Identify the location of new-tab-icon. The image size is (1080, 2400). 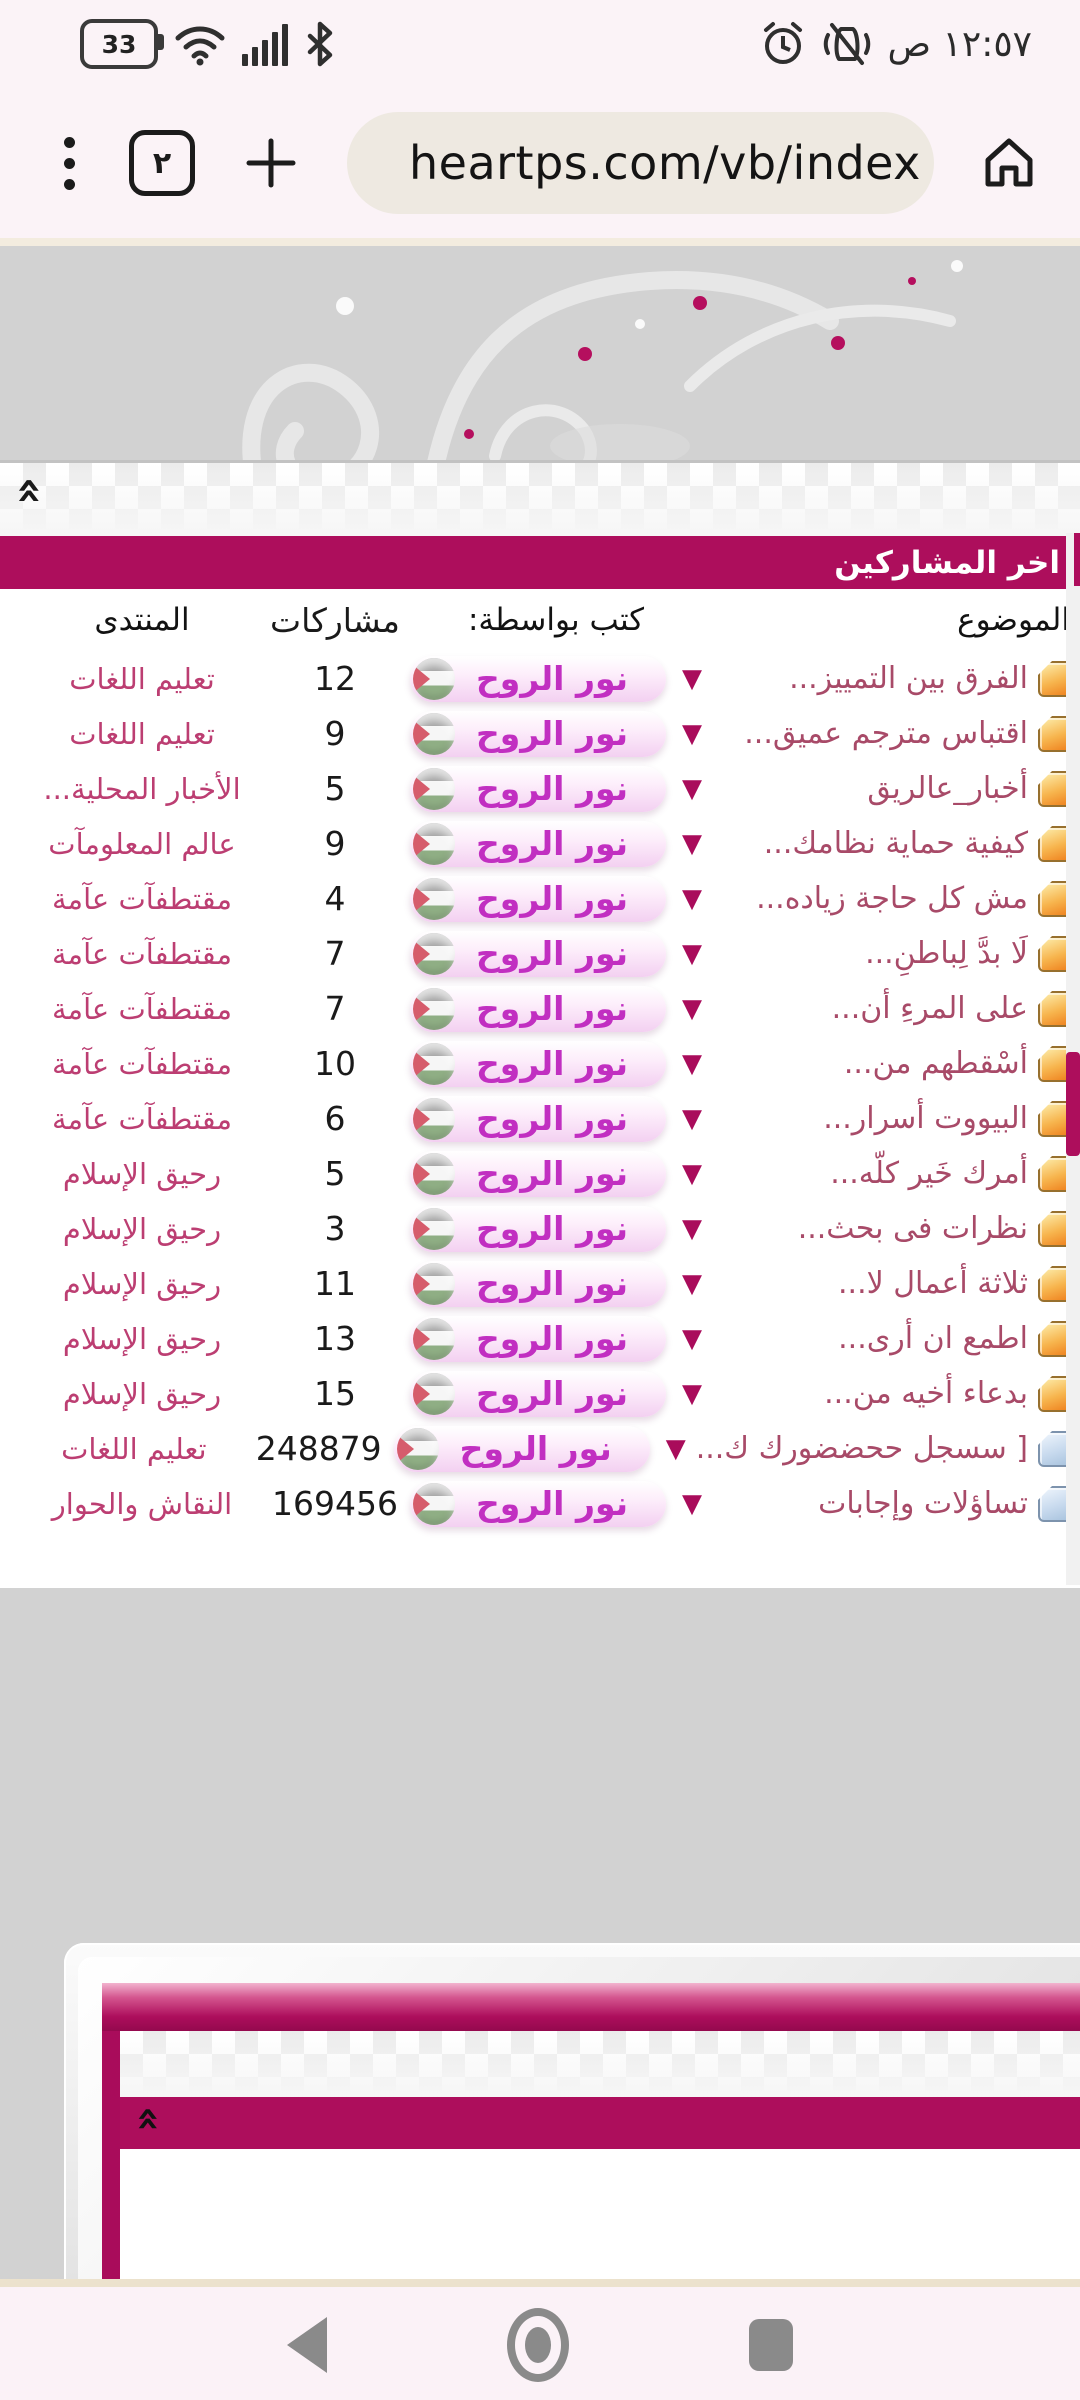
(271, 163).